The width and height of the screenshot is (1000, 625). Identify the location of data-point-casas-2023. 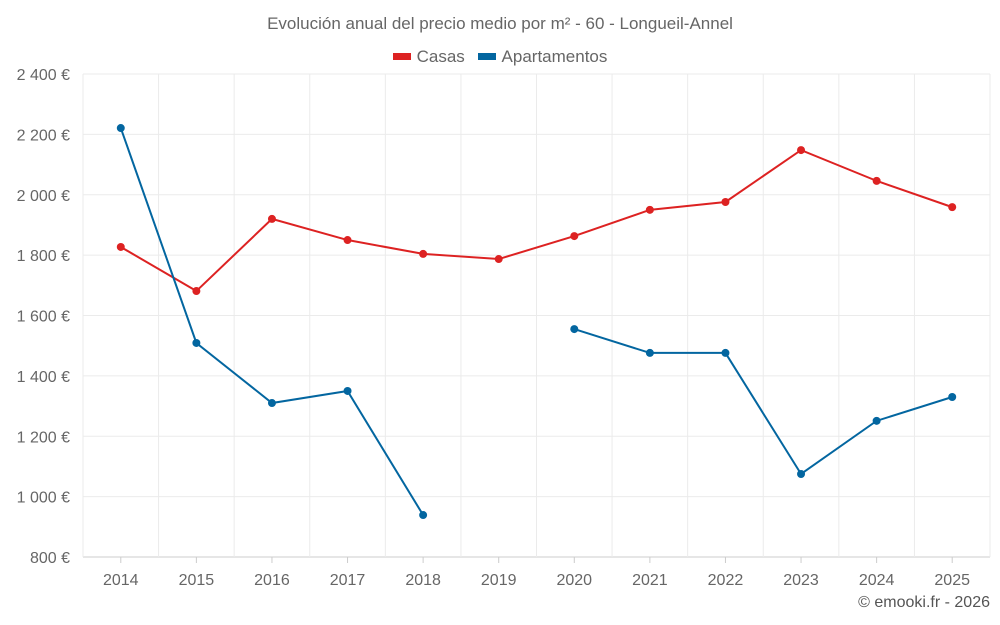
(801, 150).